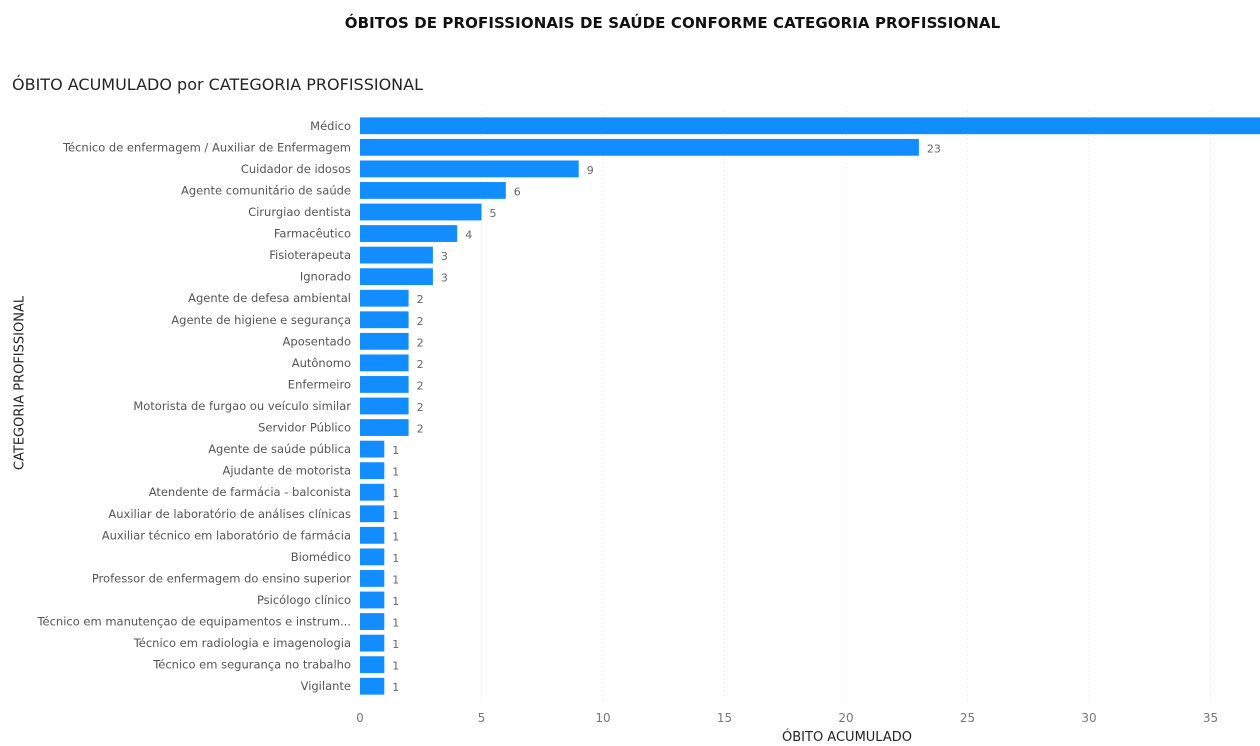 This screenshot has width=1260, height=746. What do you see at coordinates (317, 341) in the screenshot?
I see `category-label: Aposentado` at bounding box center [317, 341].